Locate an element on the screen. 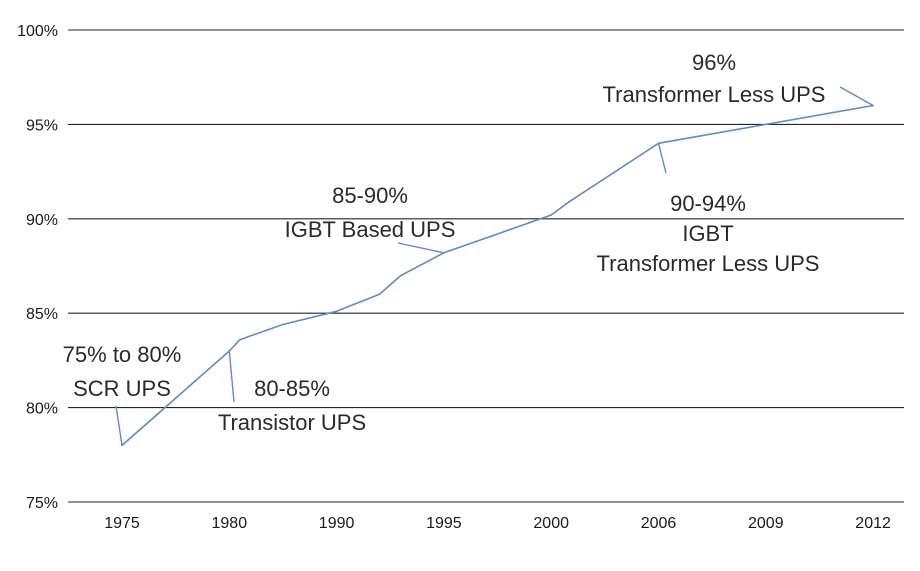 The width and height of the screenshot is (920, 571). annotation-scr: 75% to 80% SCR UPS is located at coordinates (122, 371).